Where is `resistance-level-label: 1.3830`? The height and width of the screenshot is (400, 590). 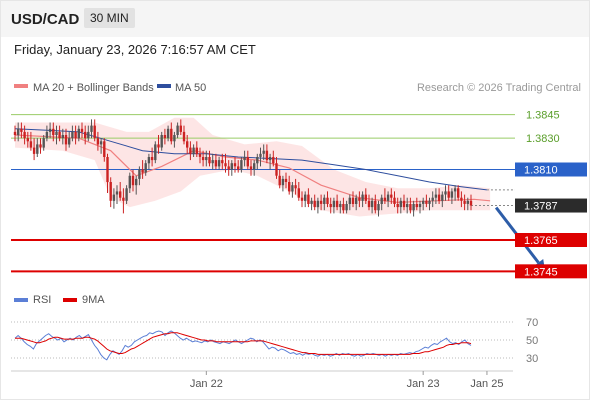
resistance-level-label: 1.3830 is located at coordinates (543, 139).